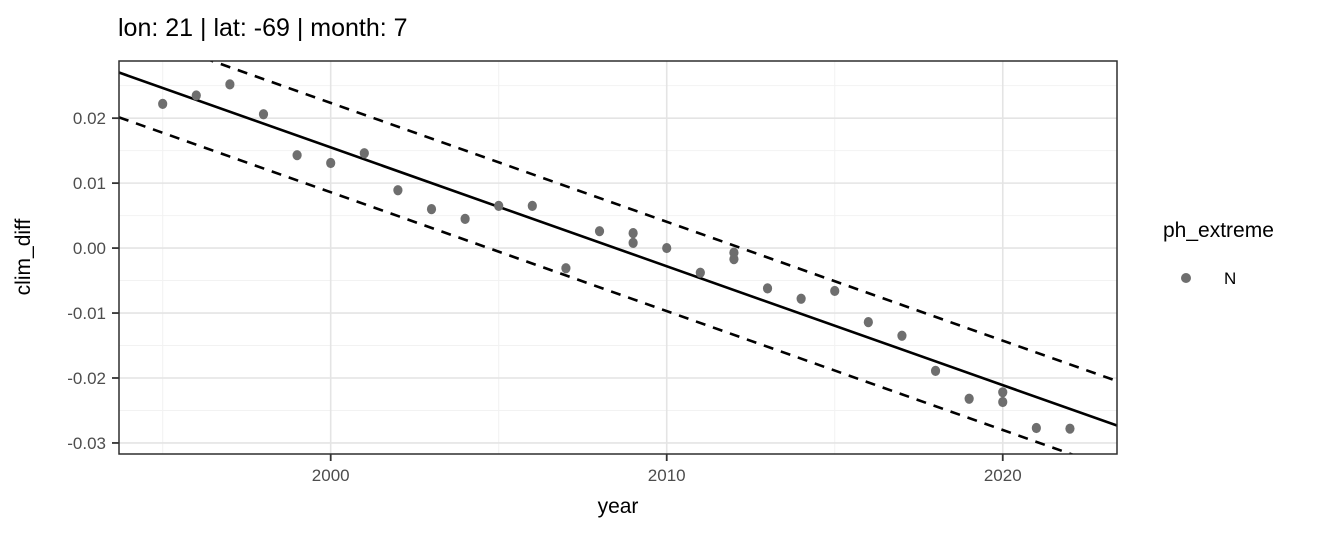 The width and height of the screenshot is (1344, 537). What do you see at coordinates (23, 257) in the screenshot?
I see `y-axis-title: clim_diff` at bounding box center [23, 257].